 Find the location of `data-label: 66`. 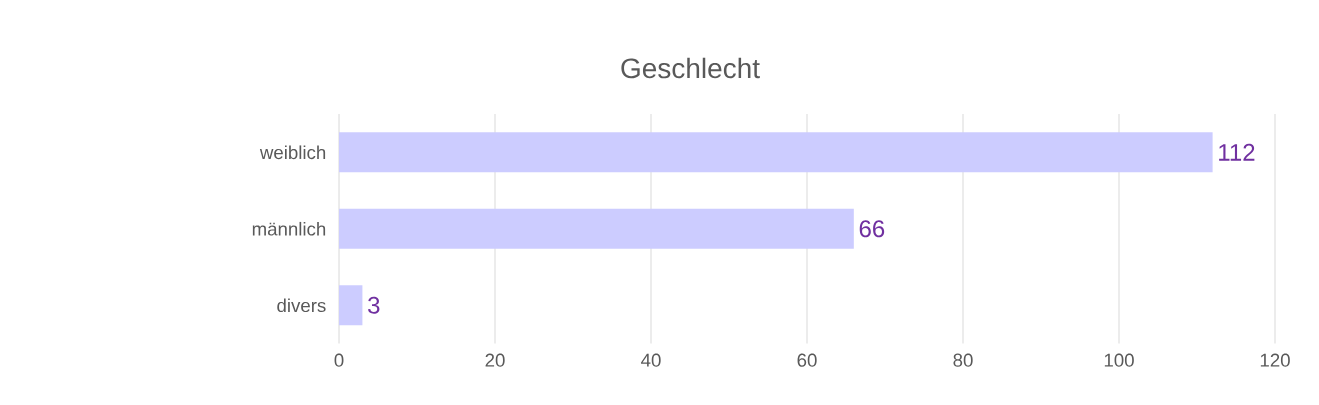

data-label: 66 is located at coordinates (872, 229).